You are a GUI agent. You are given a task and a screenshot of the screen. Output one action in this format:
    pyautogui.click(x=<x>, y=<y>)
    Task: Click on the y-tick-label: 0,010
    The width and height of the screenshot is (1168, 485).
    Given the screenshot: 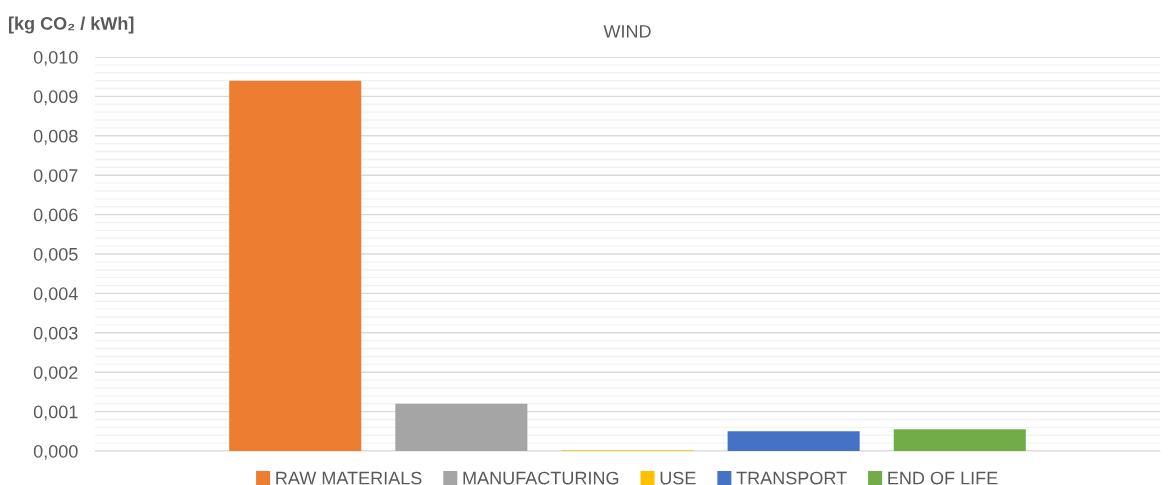 What is the action you would take?
    pyautogui.click(x=55, y=58)
    